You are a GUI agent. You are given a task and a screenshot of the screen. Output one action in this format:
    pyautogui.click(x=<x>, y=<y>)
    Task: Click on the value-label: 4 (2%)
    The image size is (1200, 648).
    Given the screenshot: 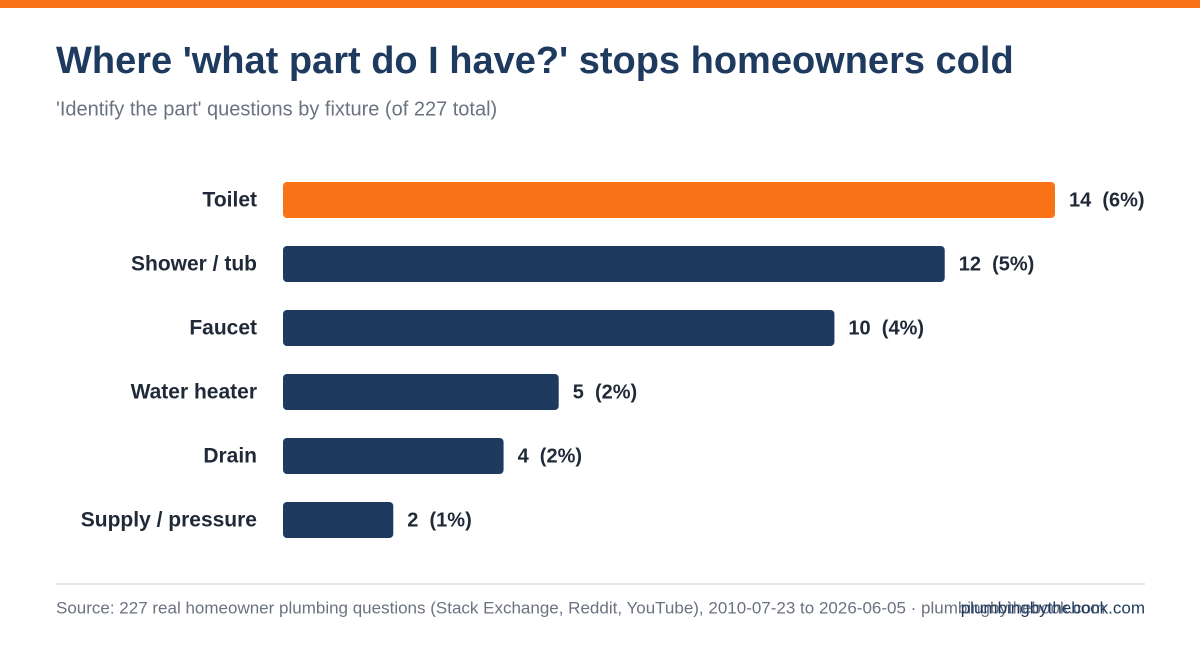 What is the action you would take?
    pyautogui.click(x=550, y=456)
    